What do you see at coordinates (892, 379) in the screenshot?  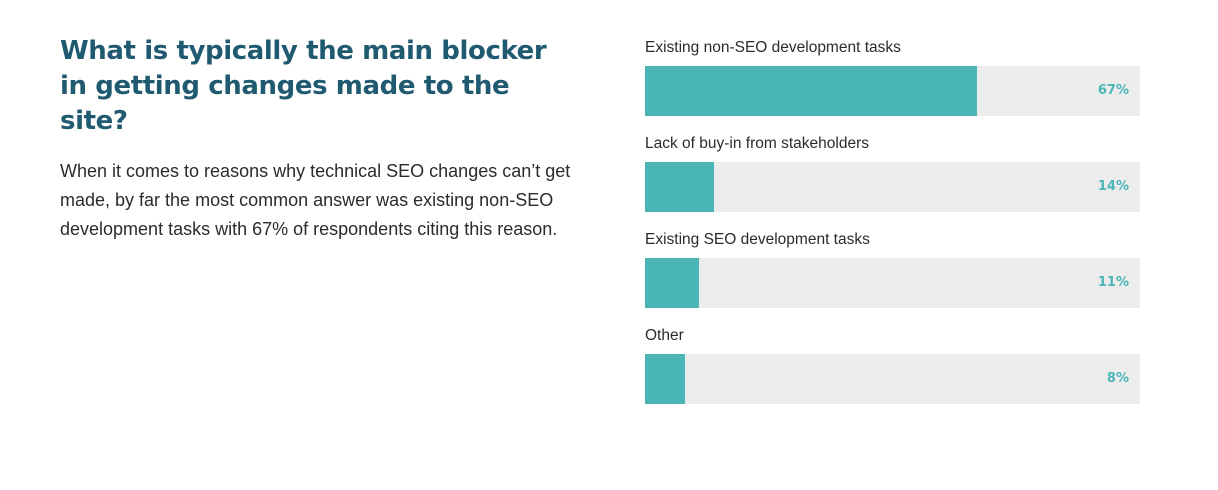 I see `bar-track: 8%` at bounding box center [892, 379].